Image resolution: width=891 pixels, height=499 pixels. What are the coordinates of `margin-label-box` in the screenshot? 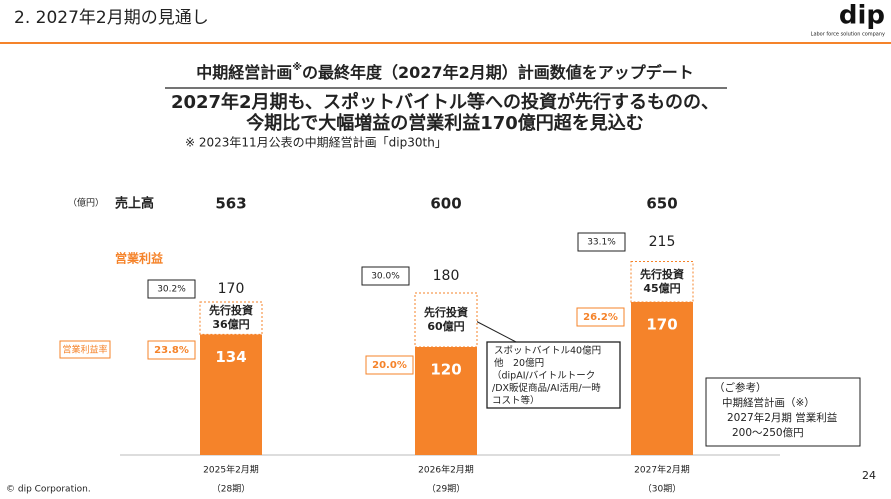 It's located at (85, 349).